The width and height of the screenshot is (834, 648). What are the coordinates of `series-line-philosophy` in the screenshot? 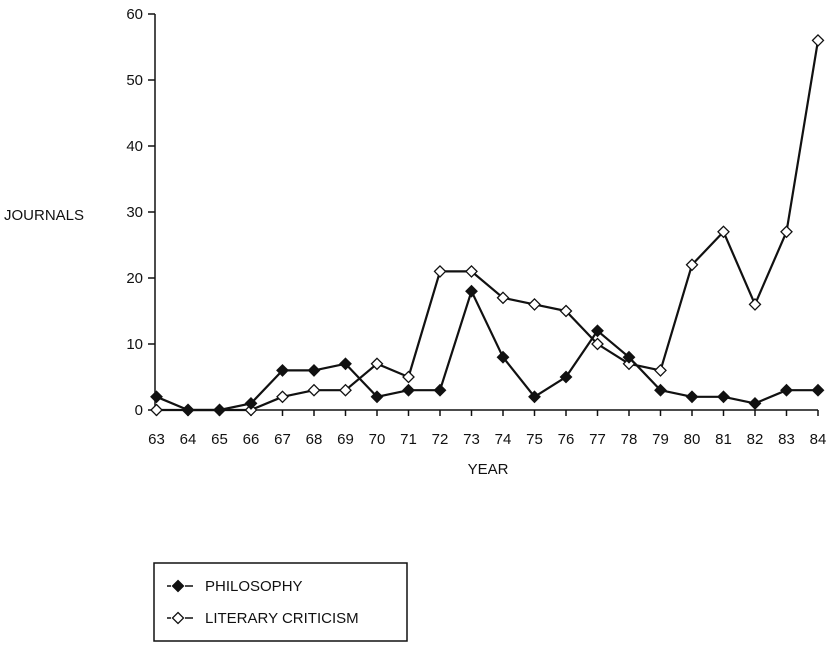 It's located at (487, 351).